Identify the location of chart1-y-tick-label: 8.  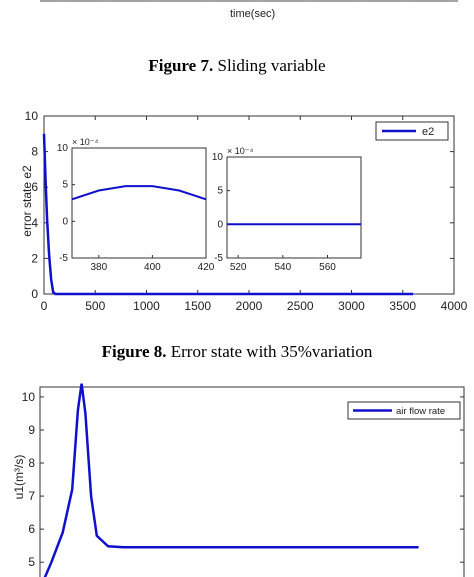
(34, 152).